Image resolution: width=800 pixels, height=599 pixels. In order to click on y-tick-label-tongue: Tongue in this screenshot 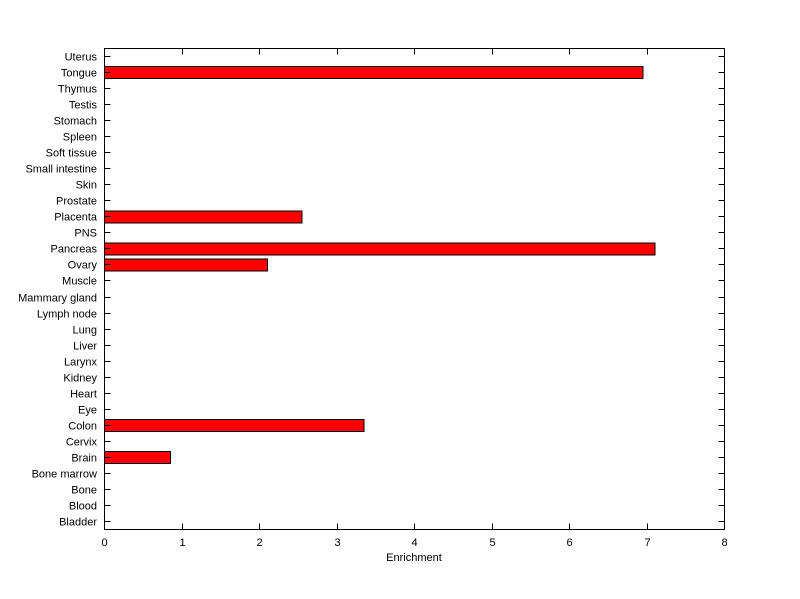, I will do `click(79, 73)`.